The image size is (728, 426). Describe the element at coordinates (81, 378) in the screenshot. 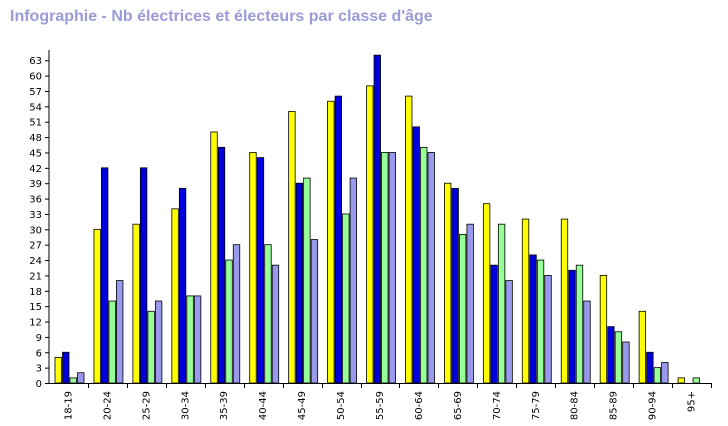

I see `bar-18-19-s4` at that location.